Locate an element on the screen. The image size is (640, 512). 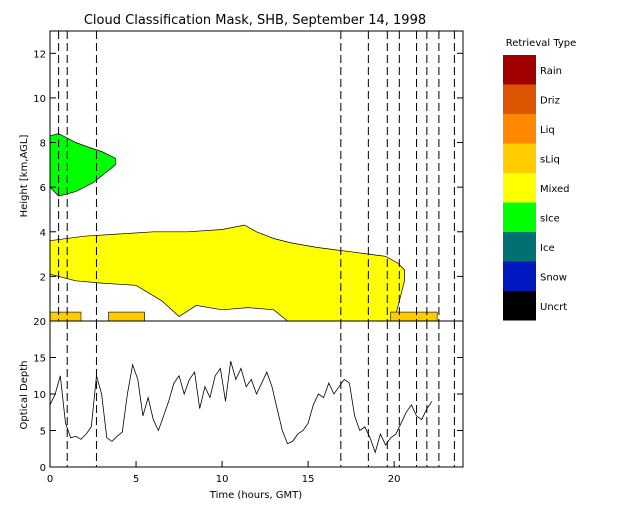
legend-label-mixed: Mixed is located at coordinates (555, 189).